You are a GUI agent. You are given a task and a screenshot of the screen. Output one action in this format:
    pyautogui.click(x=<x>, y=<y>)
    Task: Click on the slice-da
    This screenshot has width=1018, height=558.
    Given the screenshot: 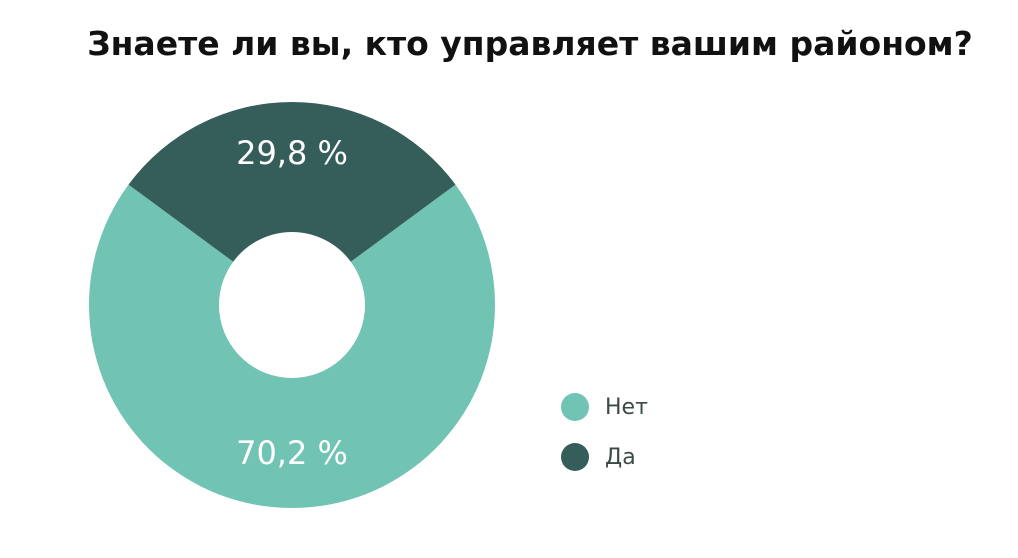 What is the action you would take?
    pyautogui.click(x=292, y=182)
    